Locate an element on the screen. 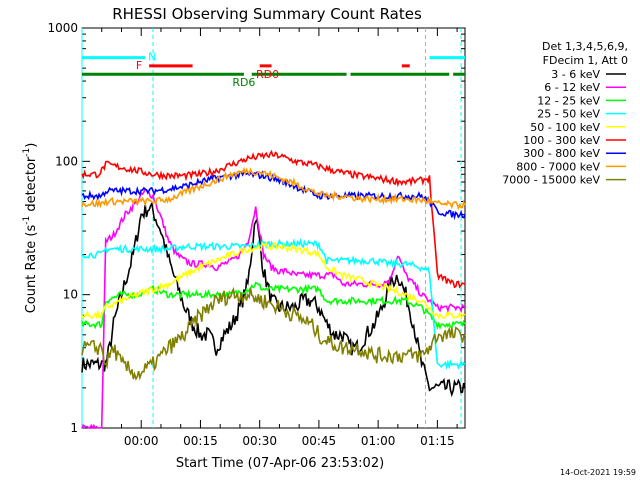  x-axis-title: Start Time (07-Apr-06 23:53:02) is located at coordinates (280, 463).